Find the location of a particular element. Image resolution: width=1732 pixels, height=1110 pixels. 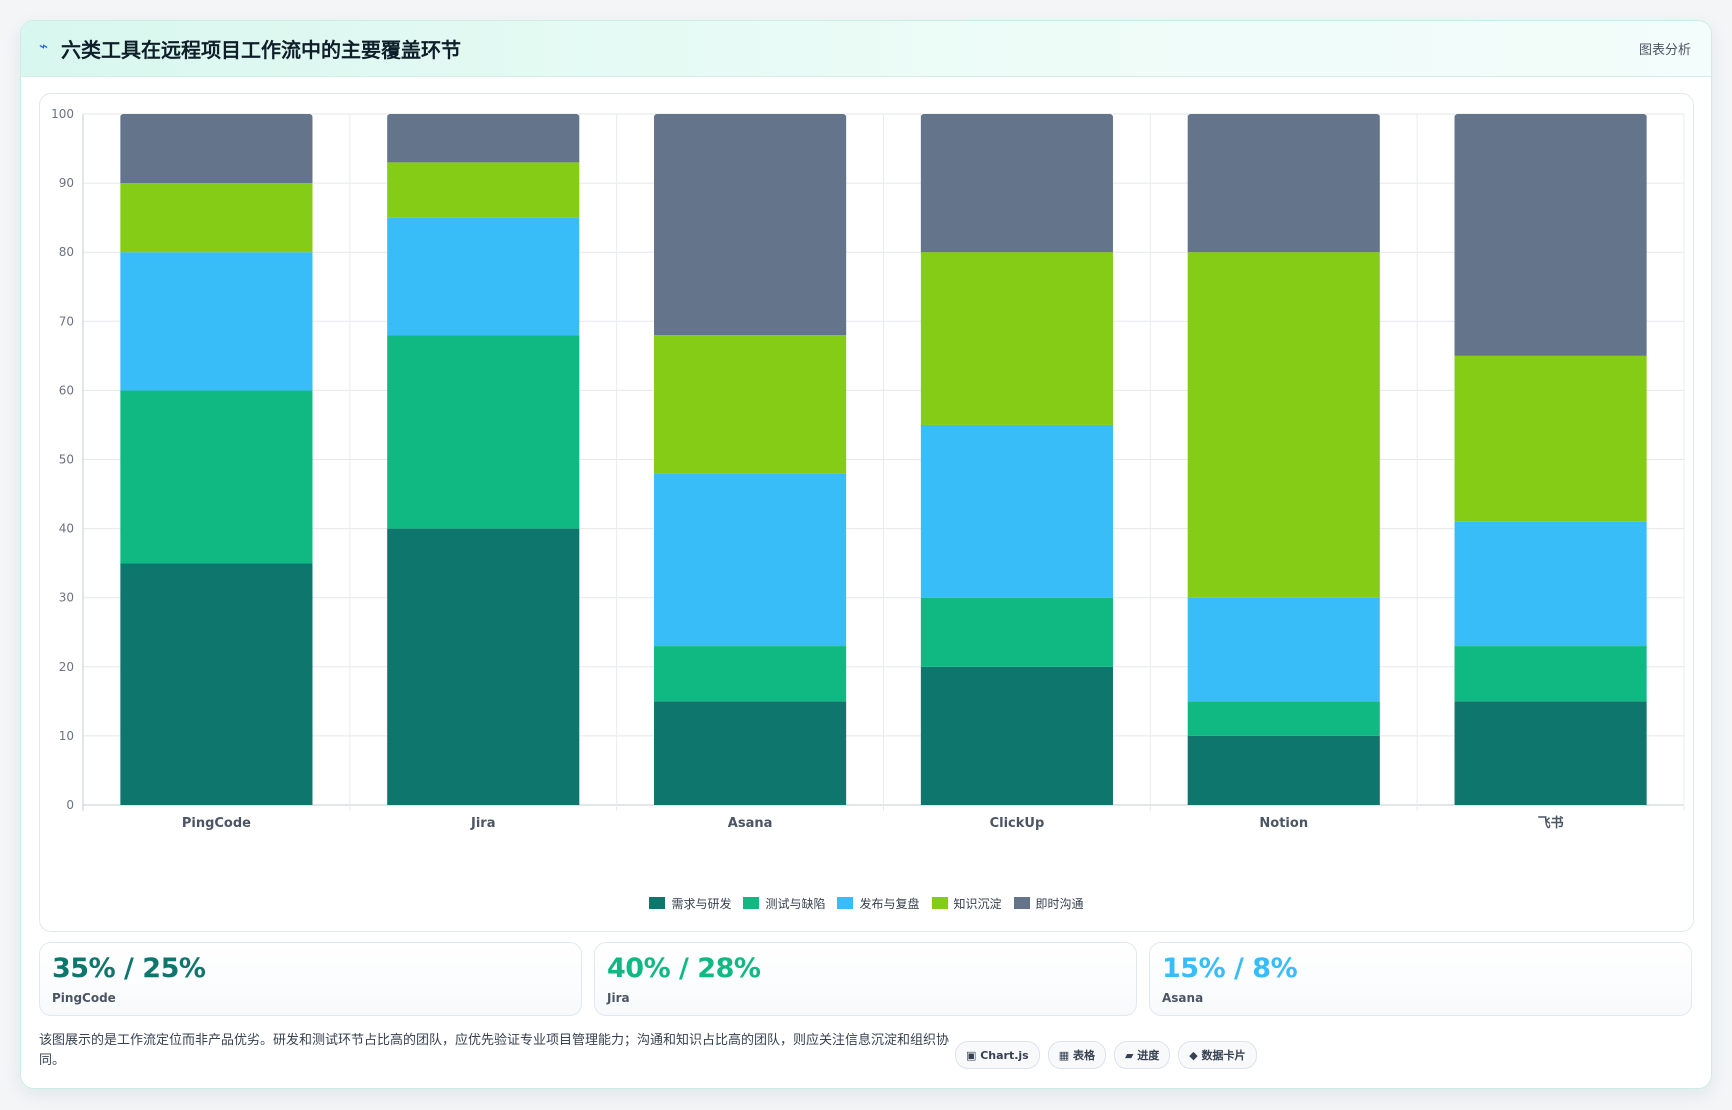

y-tick-label: 100 is located at coordinates (62, 114).